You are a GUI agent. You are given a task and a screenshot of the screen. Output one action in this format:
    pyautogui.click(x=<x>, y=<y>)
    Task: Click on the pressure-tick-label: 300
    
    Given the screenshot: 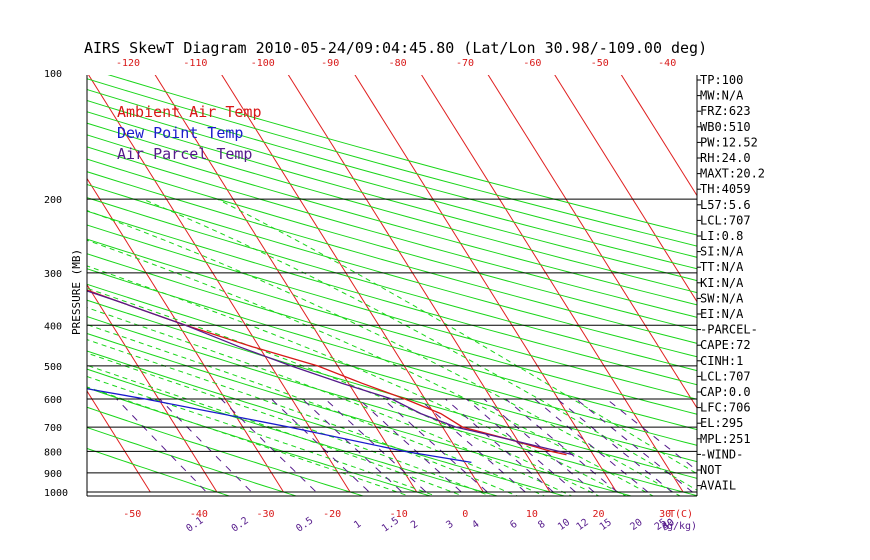 What is the action you would take?
    pyautogui.click(x=53, y=274)
    